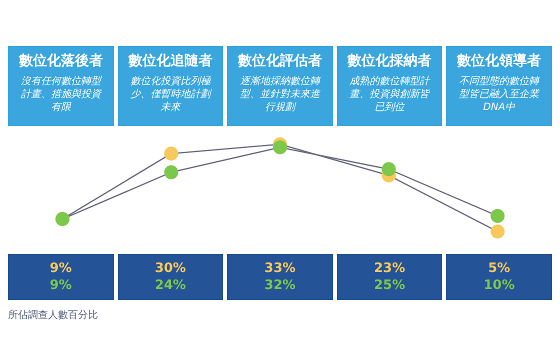 Image resolution: width=560 pixels, height=350 pixels. Describe the element at coordinates (280, 285) in the screenshot. I see `data-label: 32%` at that location.